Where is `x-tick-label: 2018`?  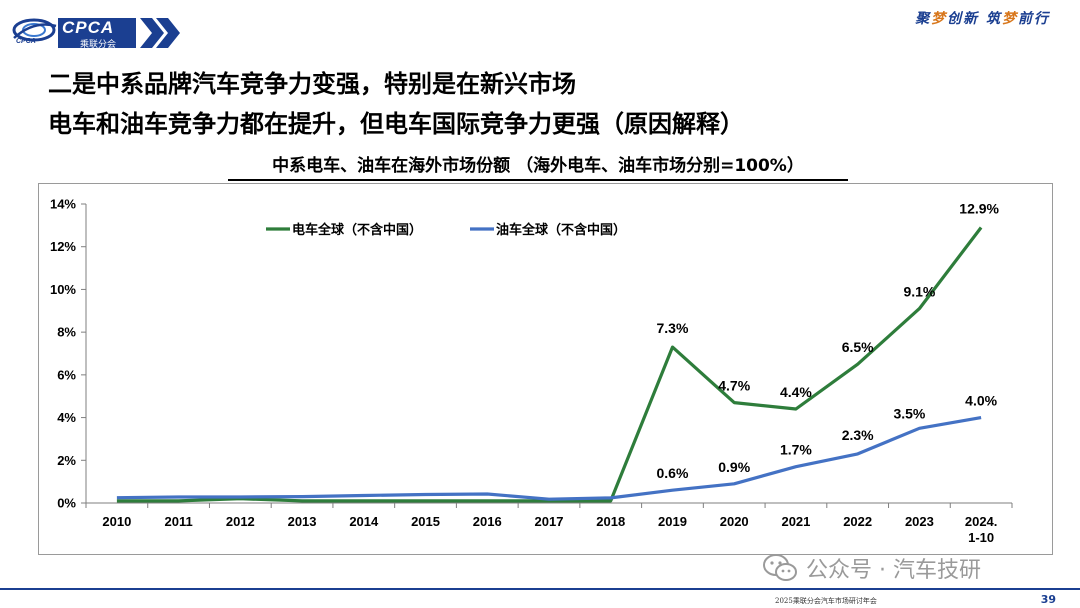 x-tick-label: 2018 is located at coordinates (610, 521).